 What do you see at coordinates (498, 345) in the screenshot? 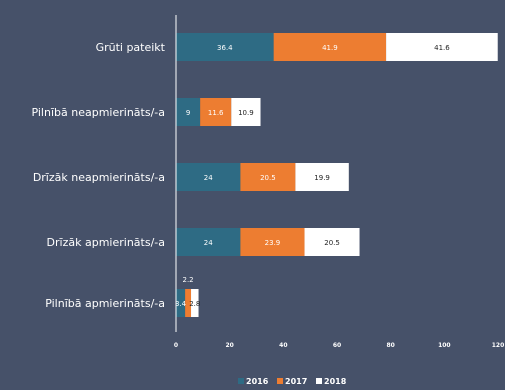
I see `x-tick-label: 120` at bounding box center [498, 345].